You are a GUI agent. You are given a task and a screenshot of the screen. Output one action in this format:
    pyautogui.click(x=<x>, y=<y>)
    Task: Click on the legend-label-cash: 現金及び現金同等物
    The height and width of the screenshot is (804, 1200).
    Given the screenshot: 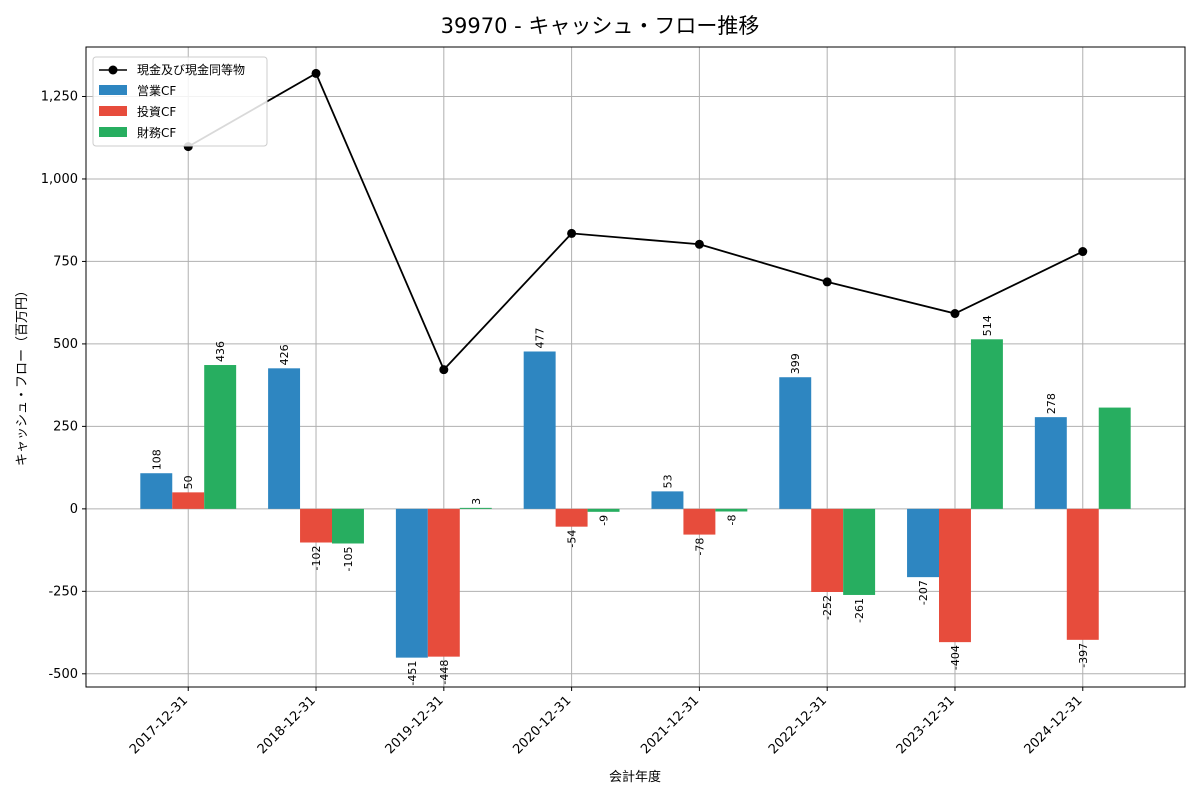 What is the action you would take?
    pyautogui.click(x=191, y=69)
    